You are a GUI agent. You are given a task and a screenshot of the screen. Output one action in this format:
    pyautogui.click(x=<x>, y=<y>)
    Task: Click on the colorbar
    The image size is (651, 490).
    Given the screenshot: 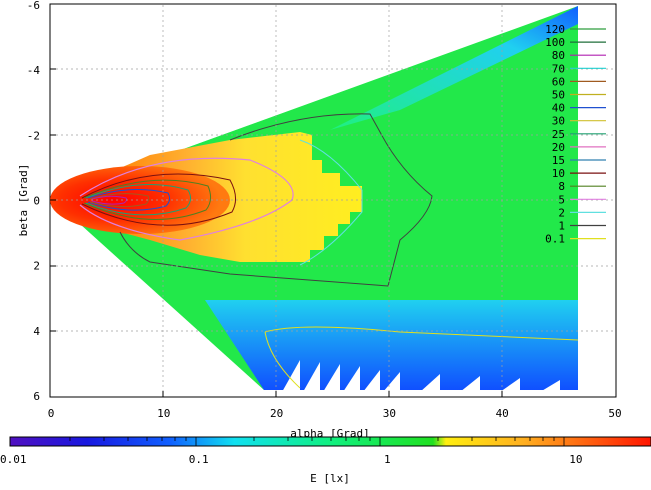 What is the action you would take?
    pyautogui.click(x=330, y=441)
    